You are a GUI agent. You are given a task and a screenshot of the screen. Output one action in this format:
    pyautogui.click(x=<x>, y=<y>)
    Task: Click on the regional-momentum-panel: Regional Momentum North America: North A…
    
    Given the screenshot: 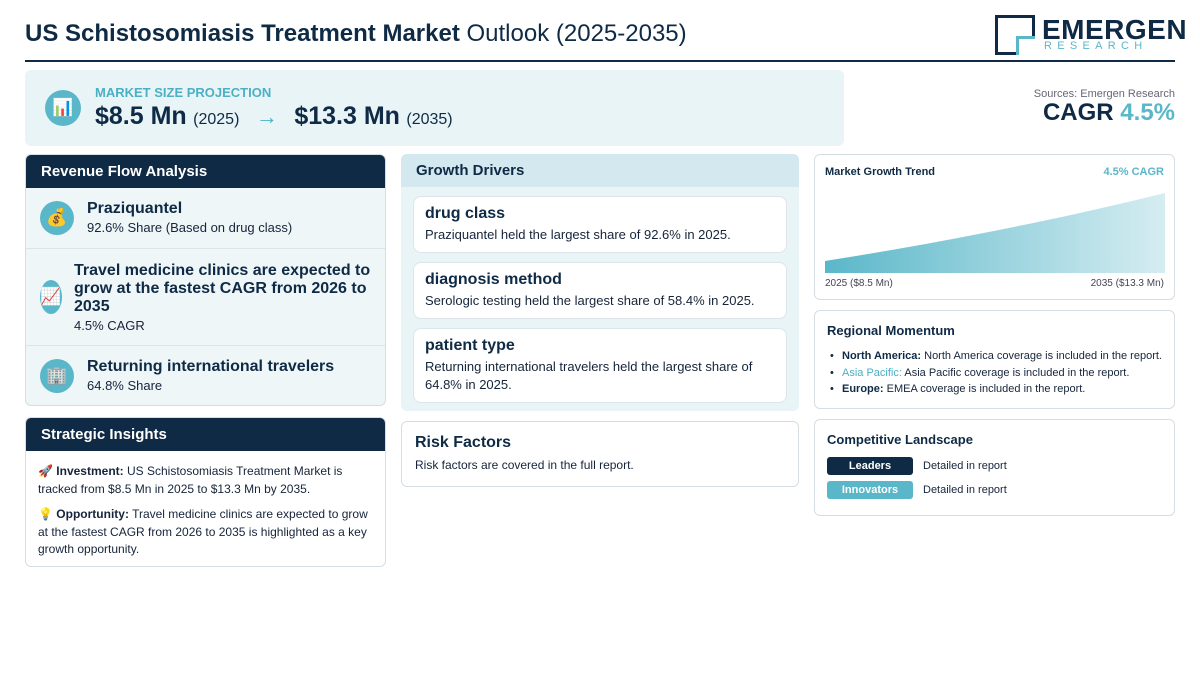 What is the action you would take?
    pyautogui.click(x=994, y=359)
    